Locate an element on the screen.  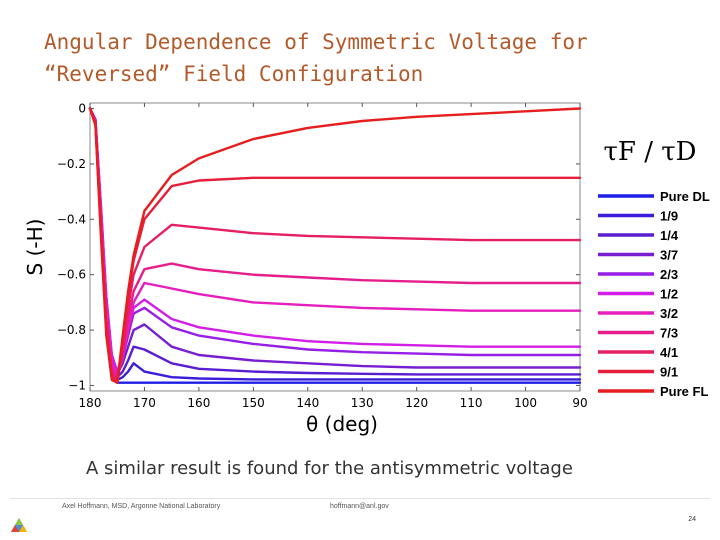
argonne-triangle-logo-icon is located at coordinates (19, 525).